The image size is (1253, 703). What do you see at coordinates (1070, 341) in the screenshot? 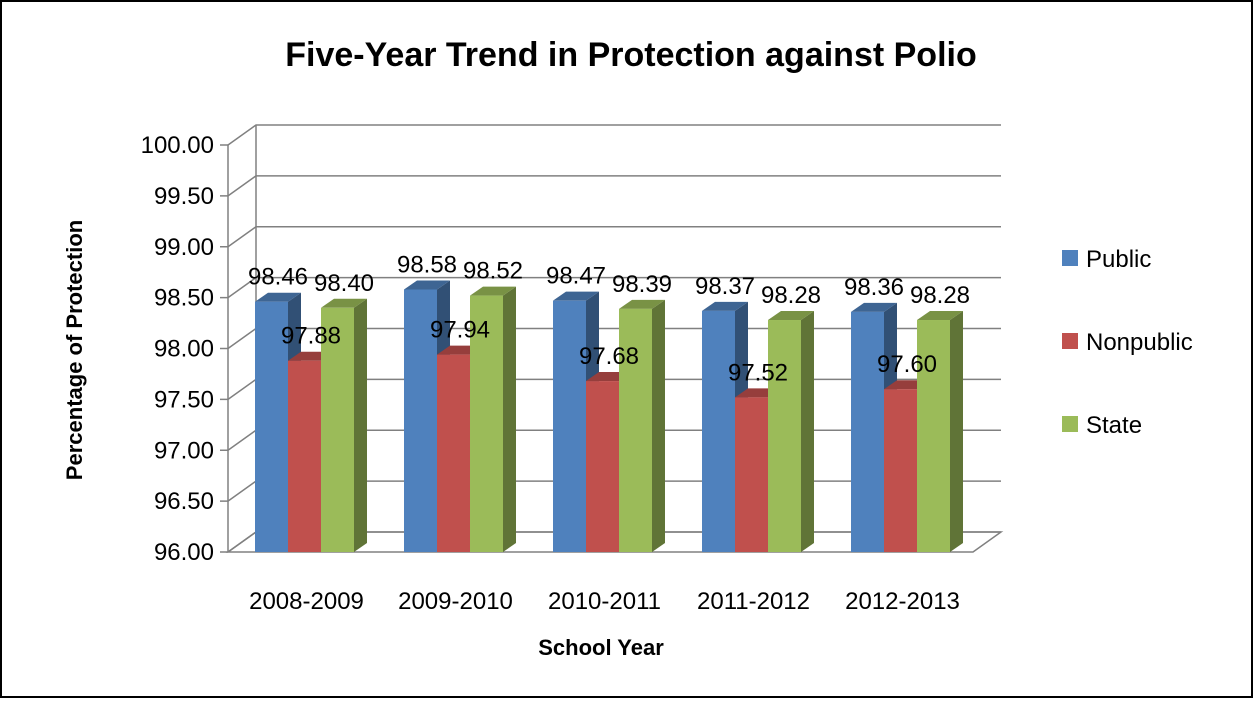
I see `legend-swatch-nonpublic` at bounding box center [1070, 341].